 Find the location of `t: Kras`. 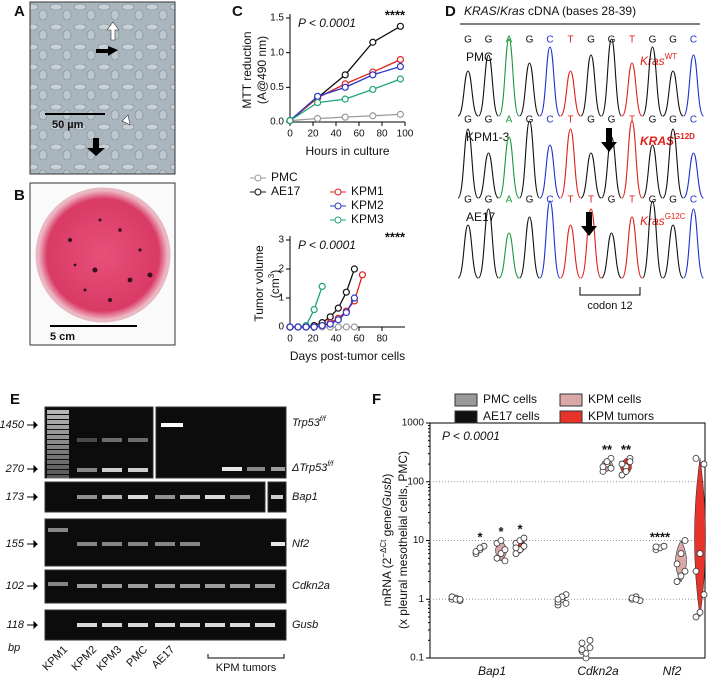

t: Kras is located at coordinates (512, 11).